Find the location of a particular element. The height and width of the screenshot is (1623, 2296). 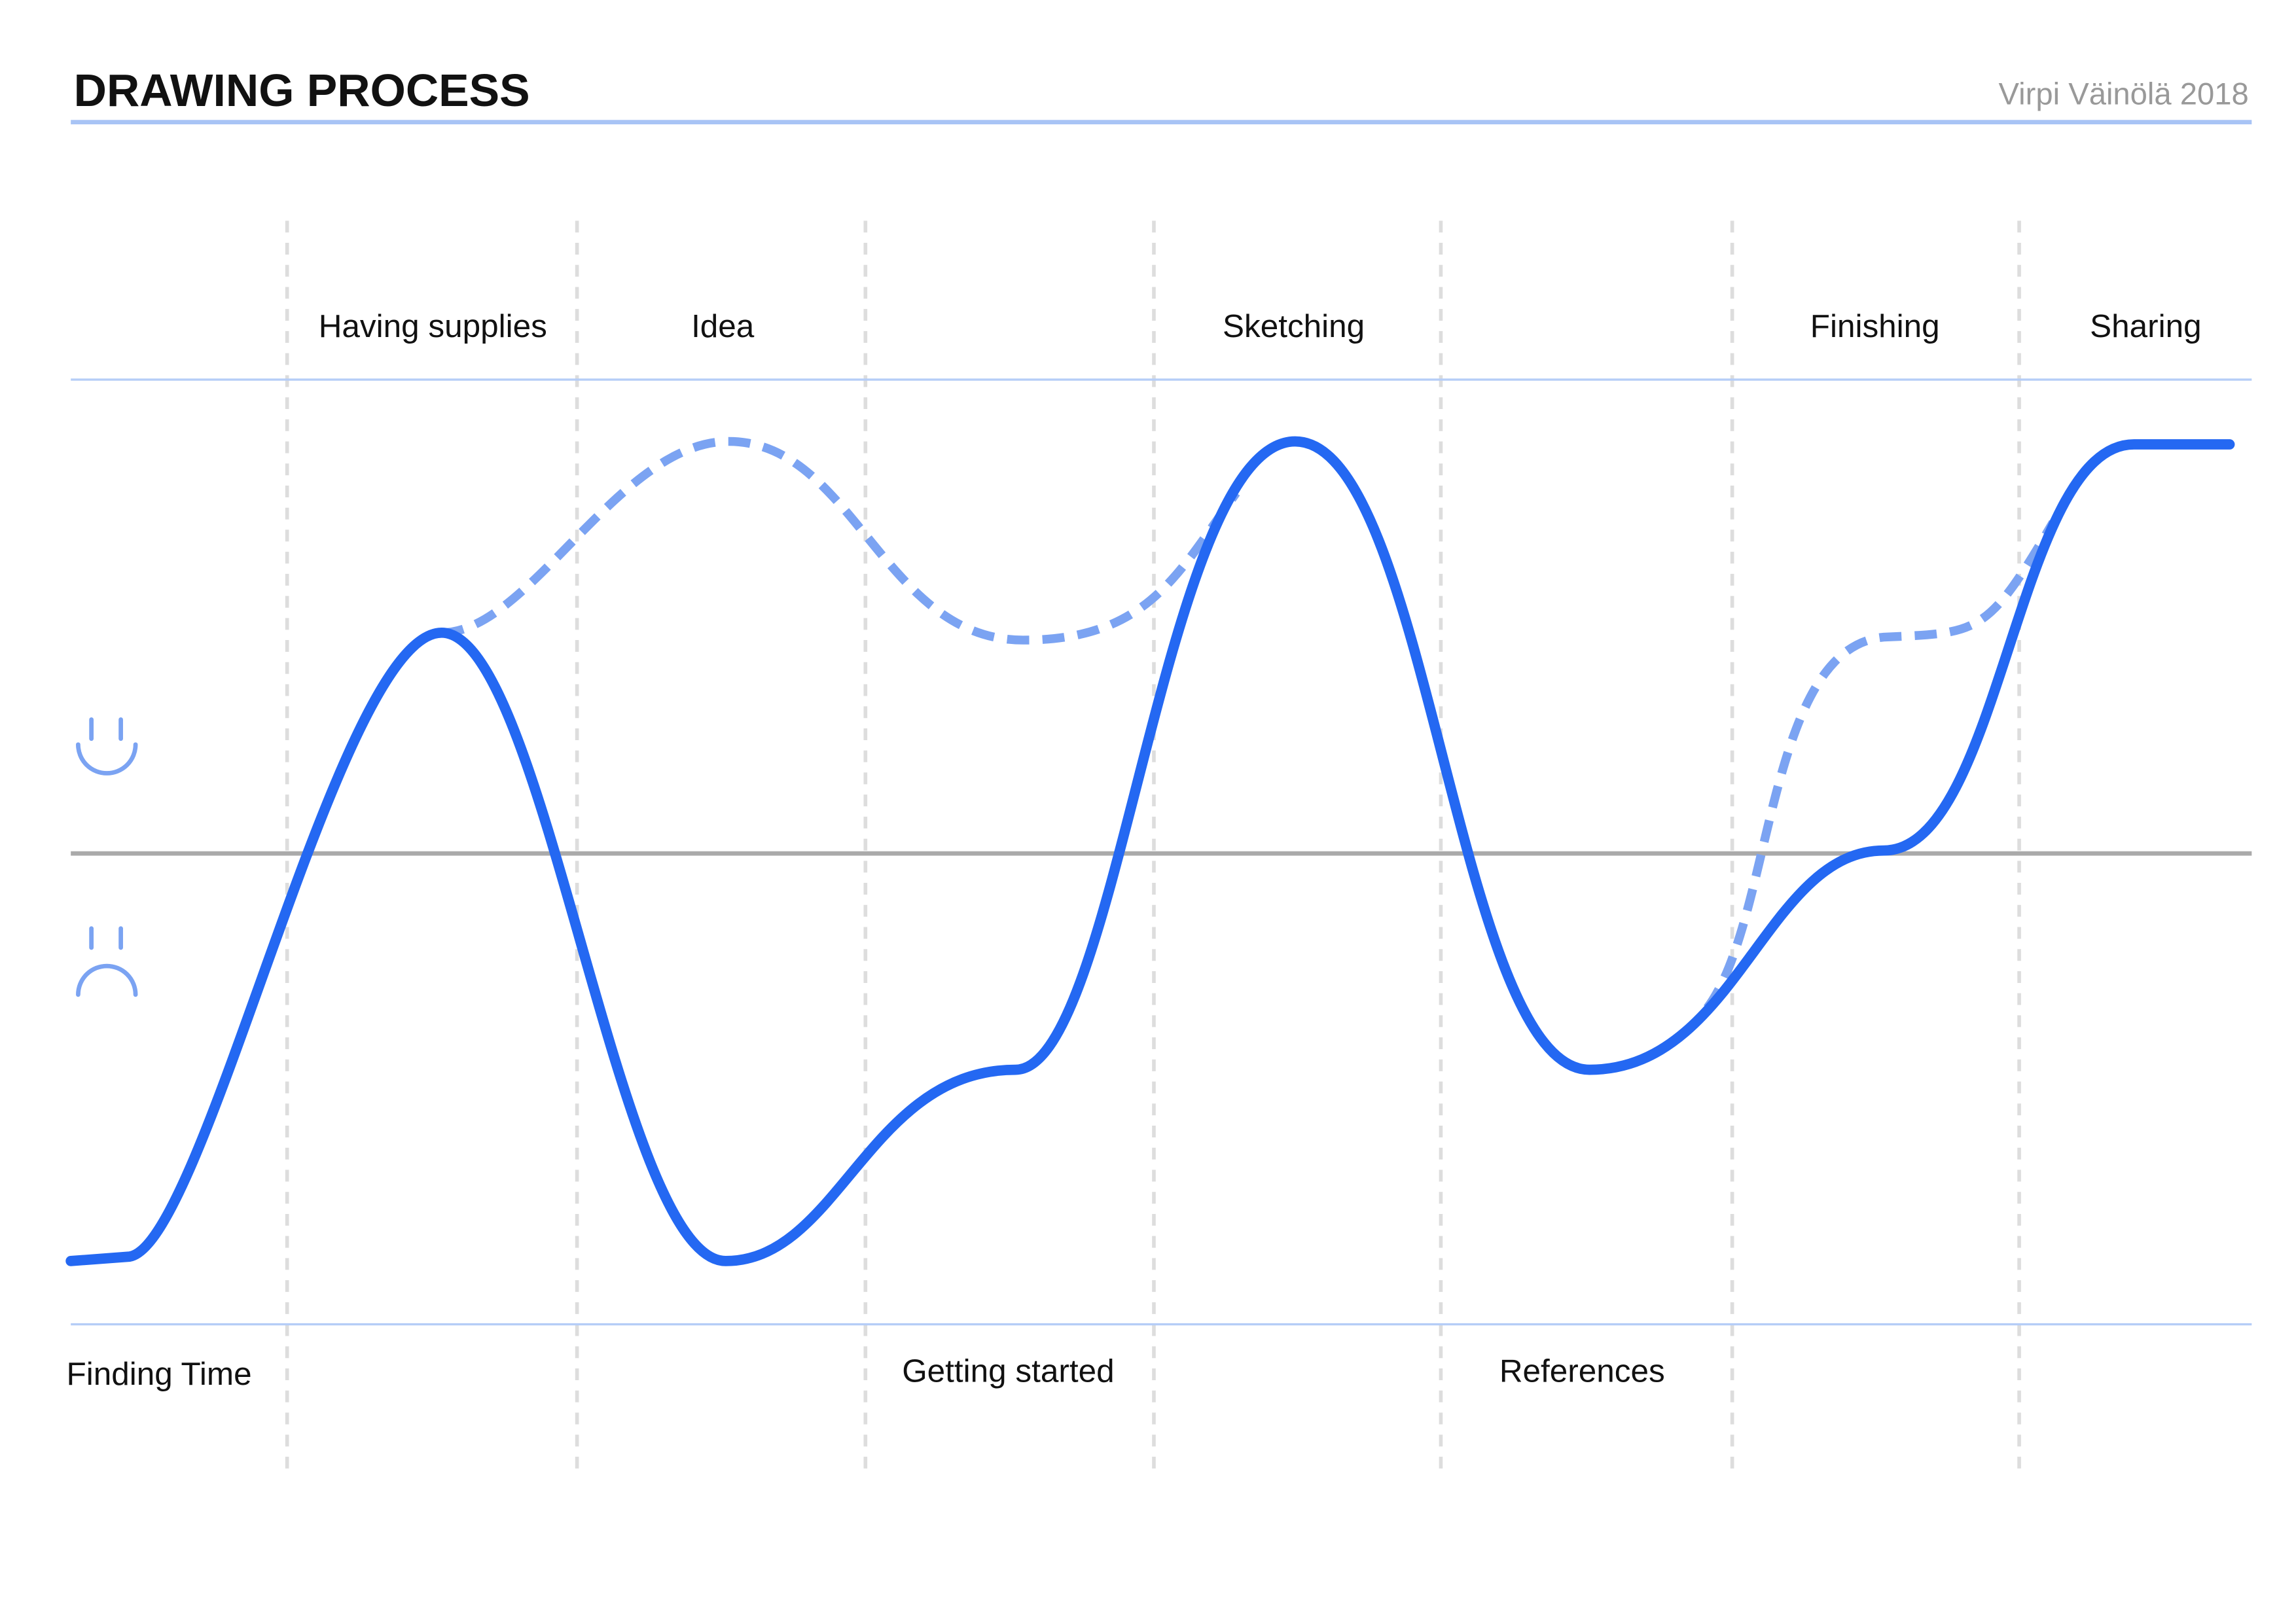

stage-label: Finding Time is located at coordinates (159, 1374).